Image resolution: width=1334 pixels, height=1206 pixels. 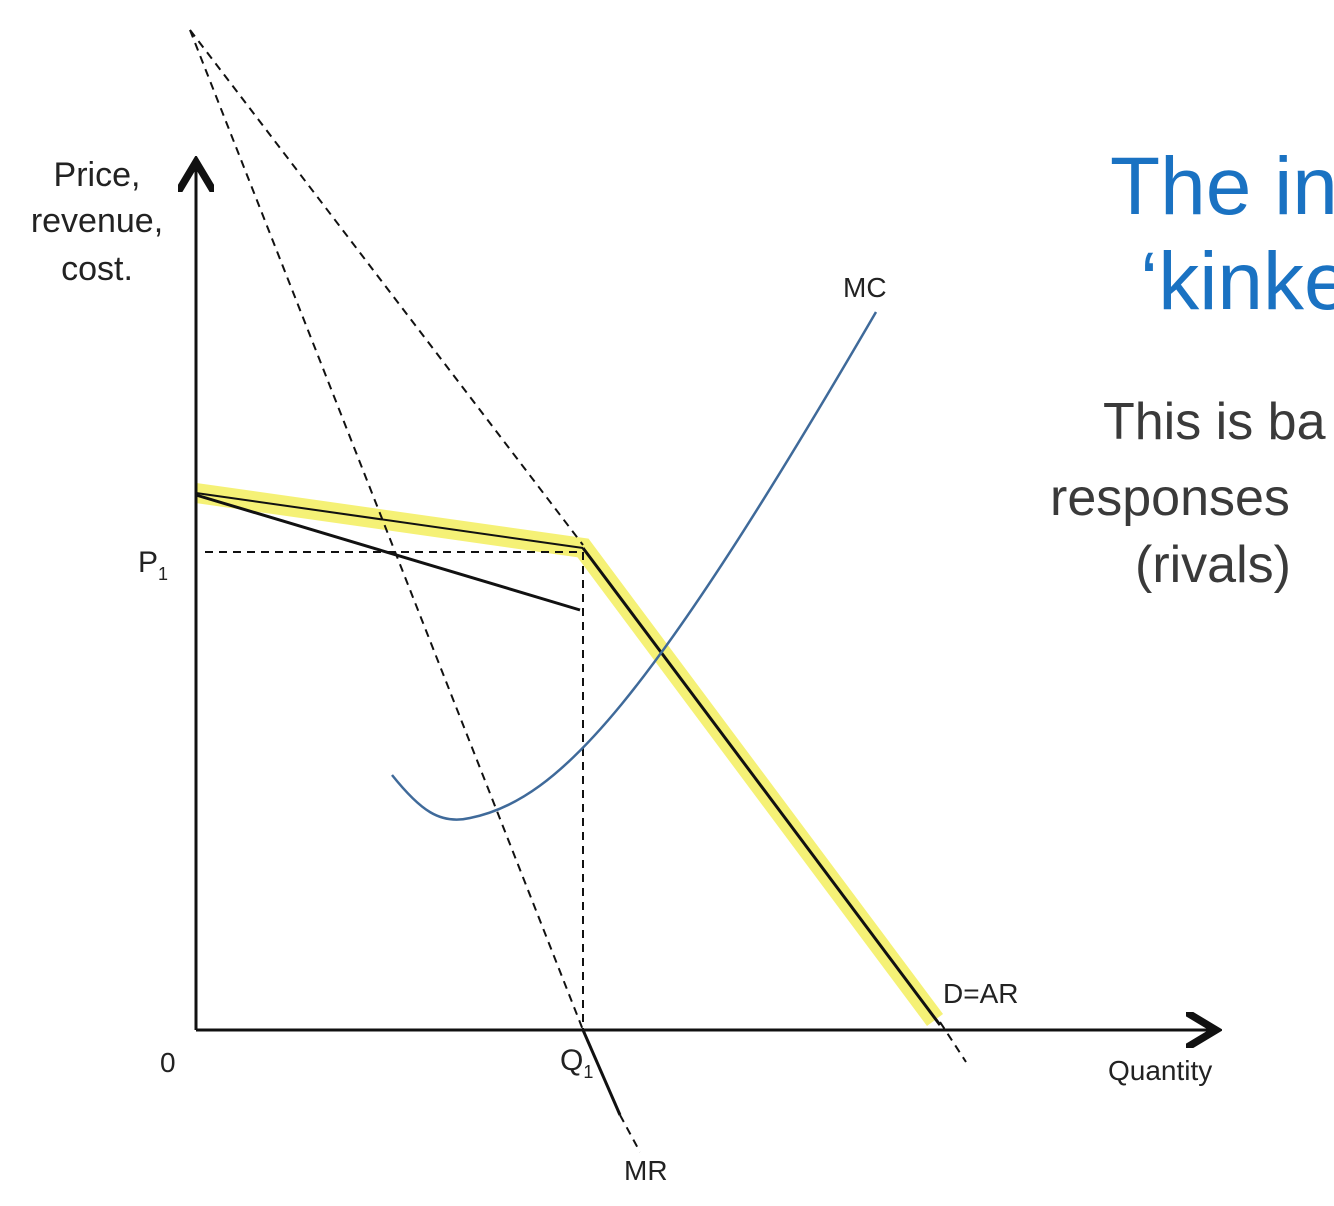 I want to click on y-axis-label: Price,, so click(x=97, y=175).